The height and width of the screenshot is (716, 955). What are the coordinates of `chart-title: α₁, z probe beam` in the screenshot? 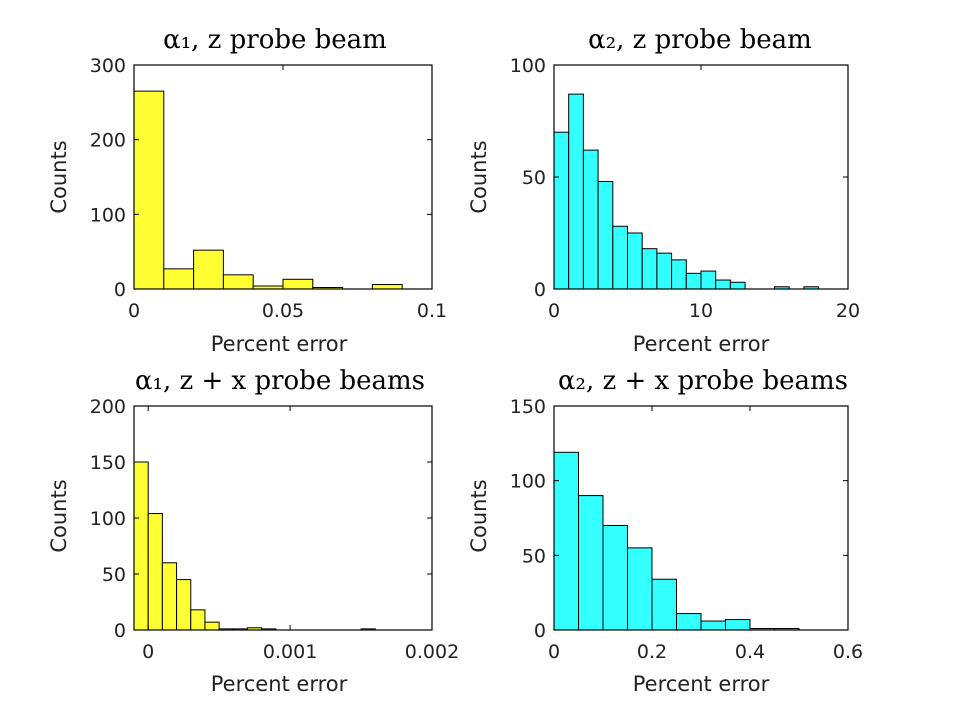 It's located at (275, 40).